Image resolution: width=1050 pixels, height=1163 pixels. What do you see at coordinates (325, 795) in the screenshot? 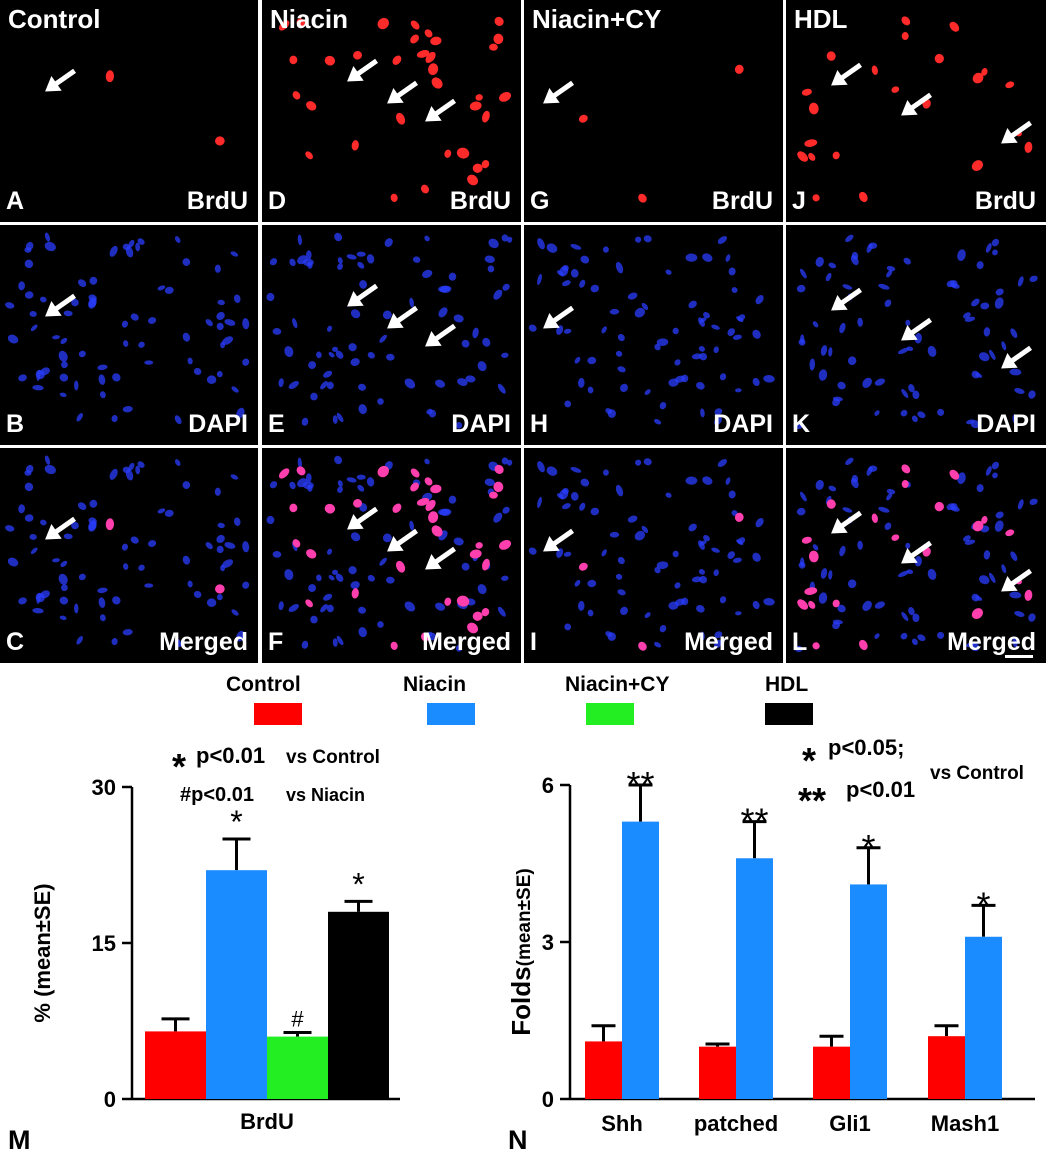
I see `chart-m-sig2-vs: vs Niacin` at bounding box center [325, 795].